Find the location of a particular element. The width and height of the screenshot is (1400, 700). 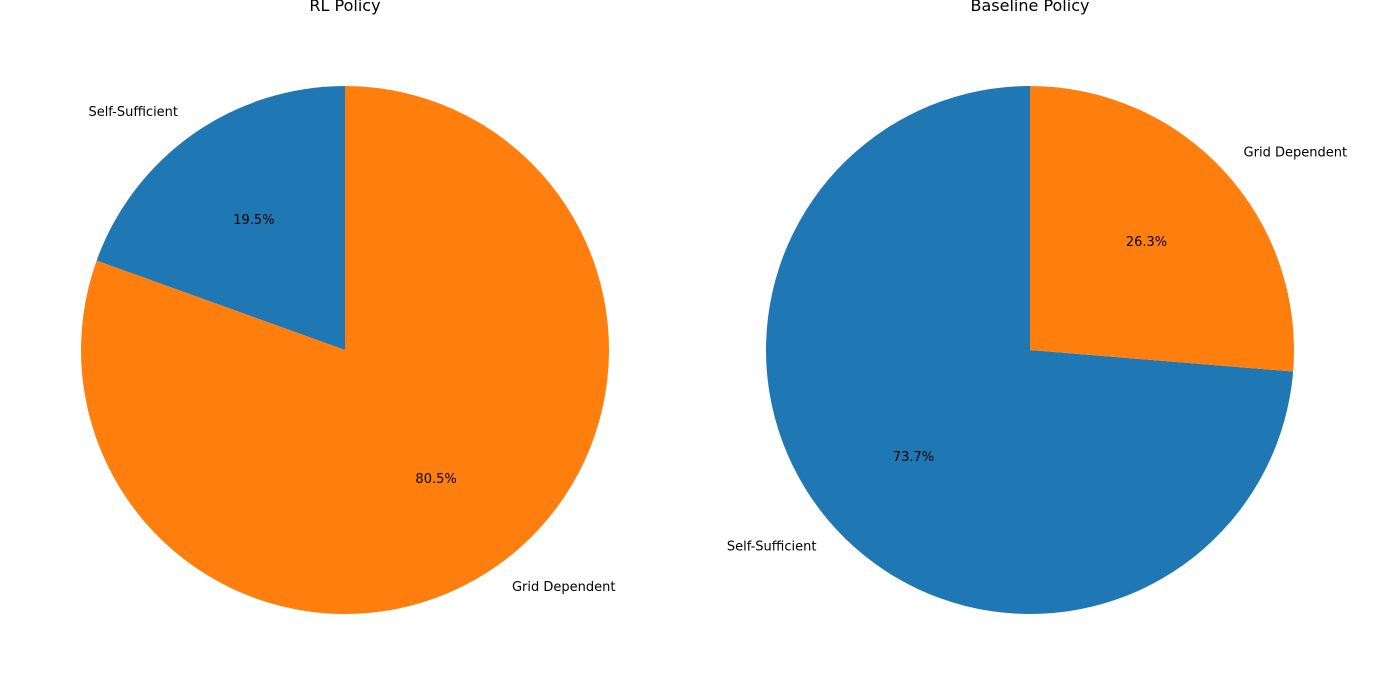

pie-percent-label: 80.5% is located at coordinates (435, 479).